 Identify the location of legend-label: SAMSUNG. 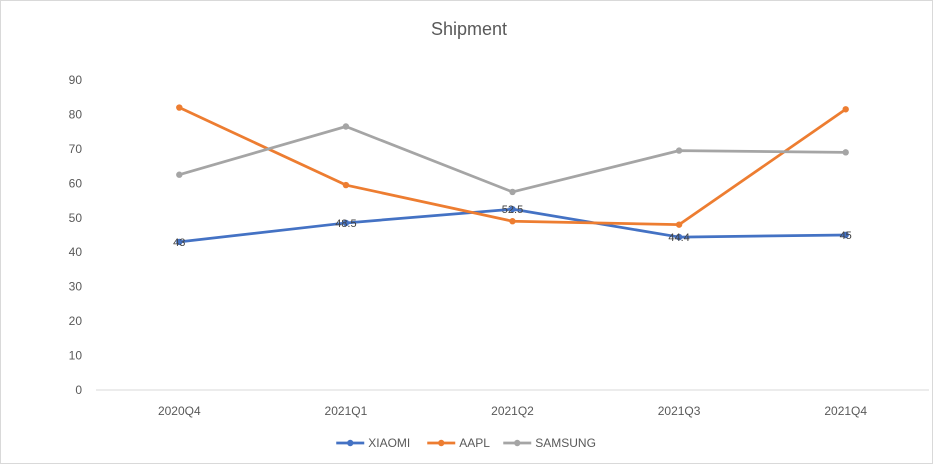
(565, 443).